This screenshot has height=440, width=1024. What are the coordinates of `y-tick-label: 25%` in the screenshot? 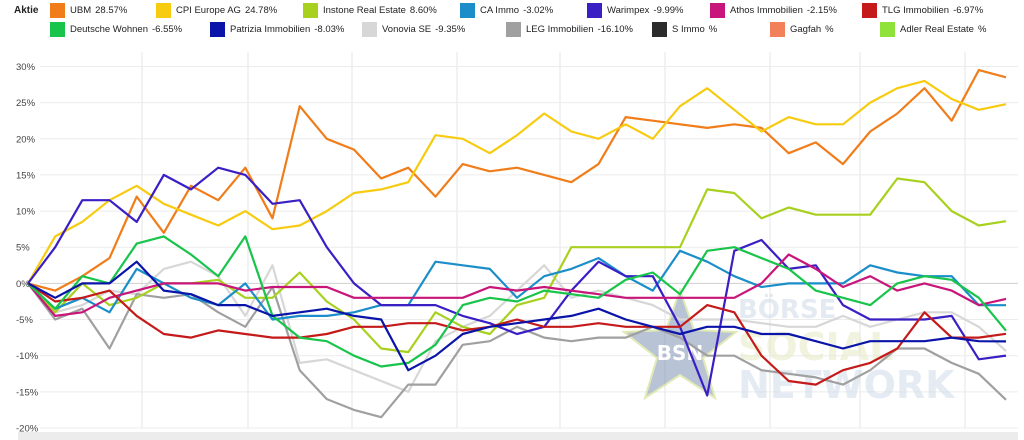 It's located at (26, 103).